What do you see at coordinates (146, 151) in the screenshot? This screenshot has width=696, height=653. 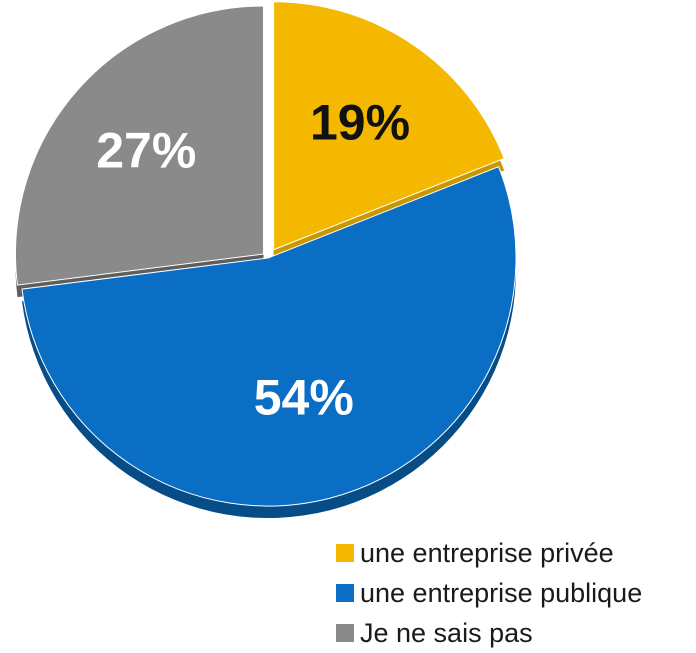 I see `data-label-unknown: 27%` at bounding box center [146, 151].